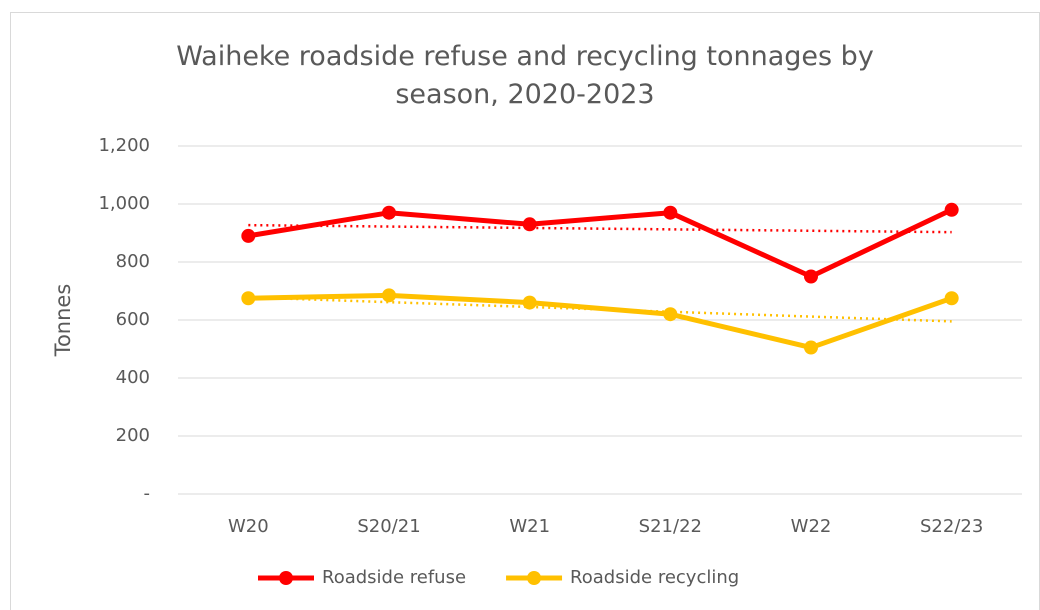  Describe the element at coordinates (654, 577) in the screenshot. I see `legend-label: Roadside recycling` at that location.